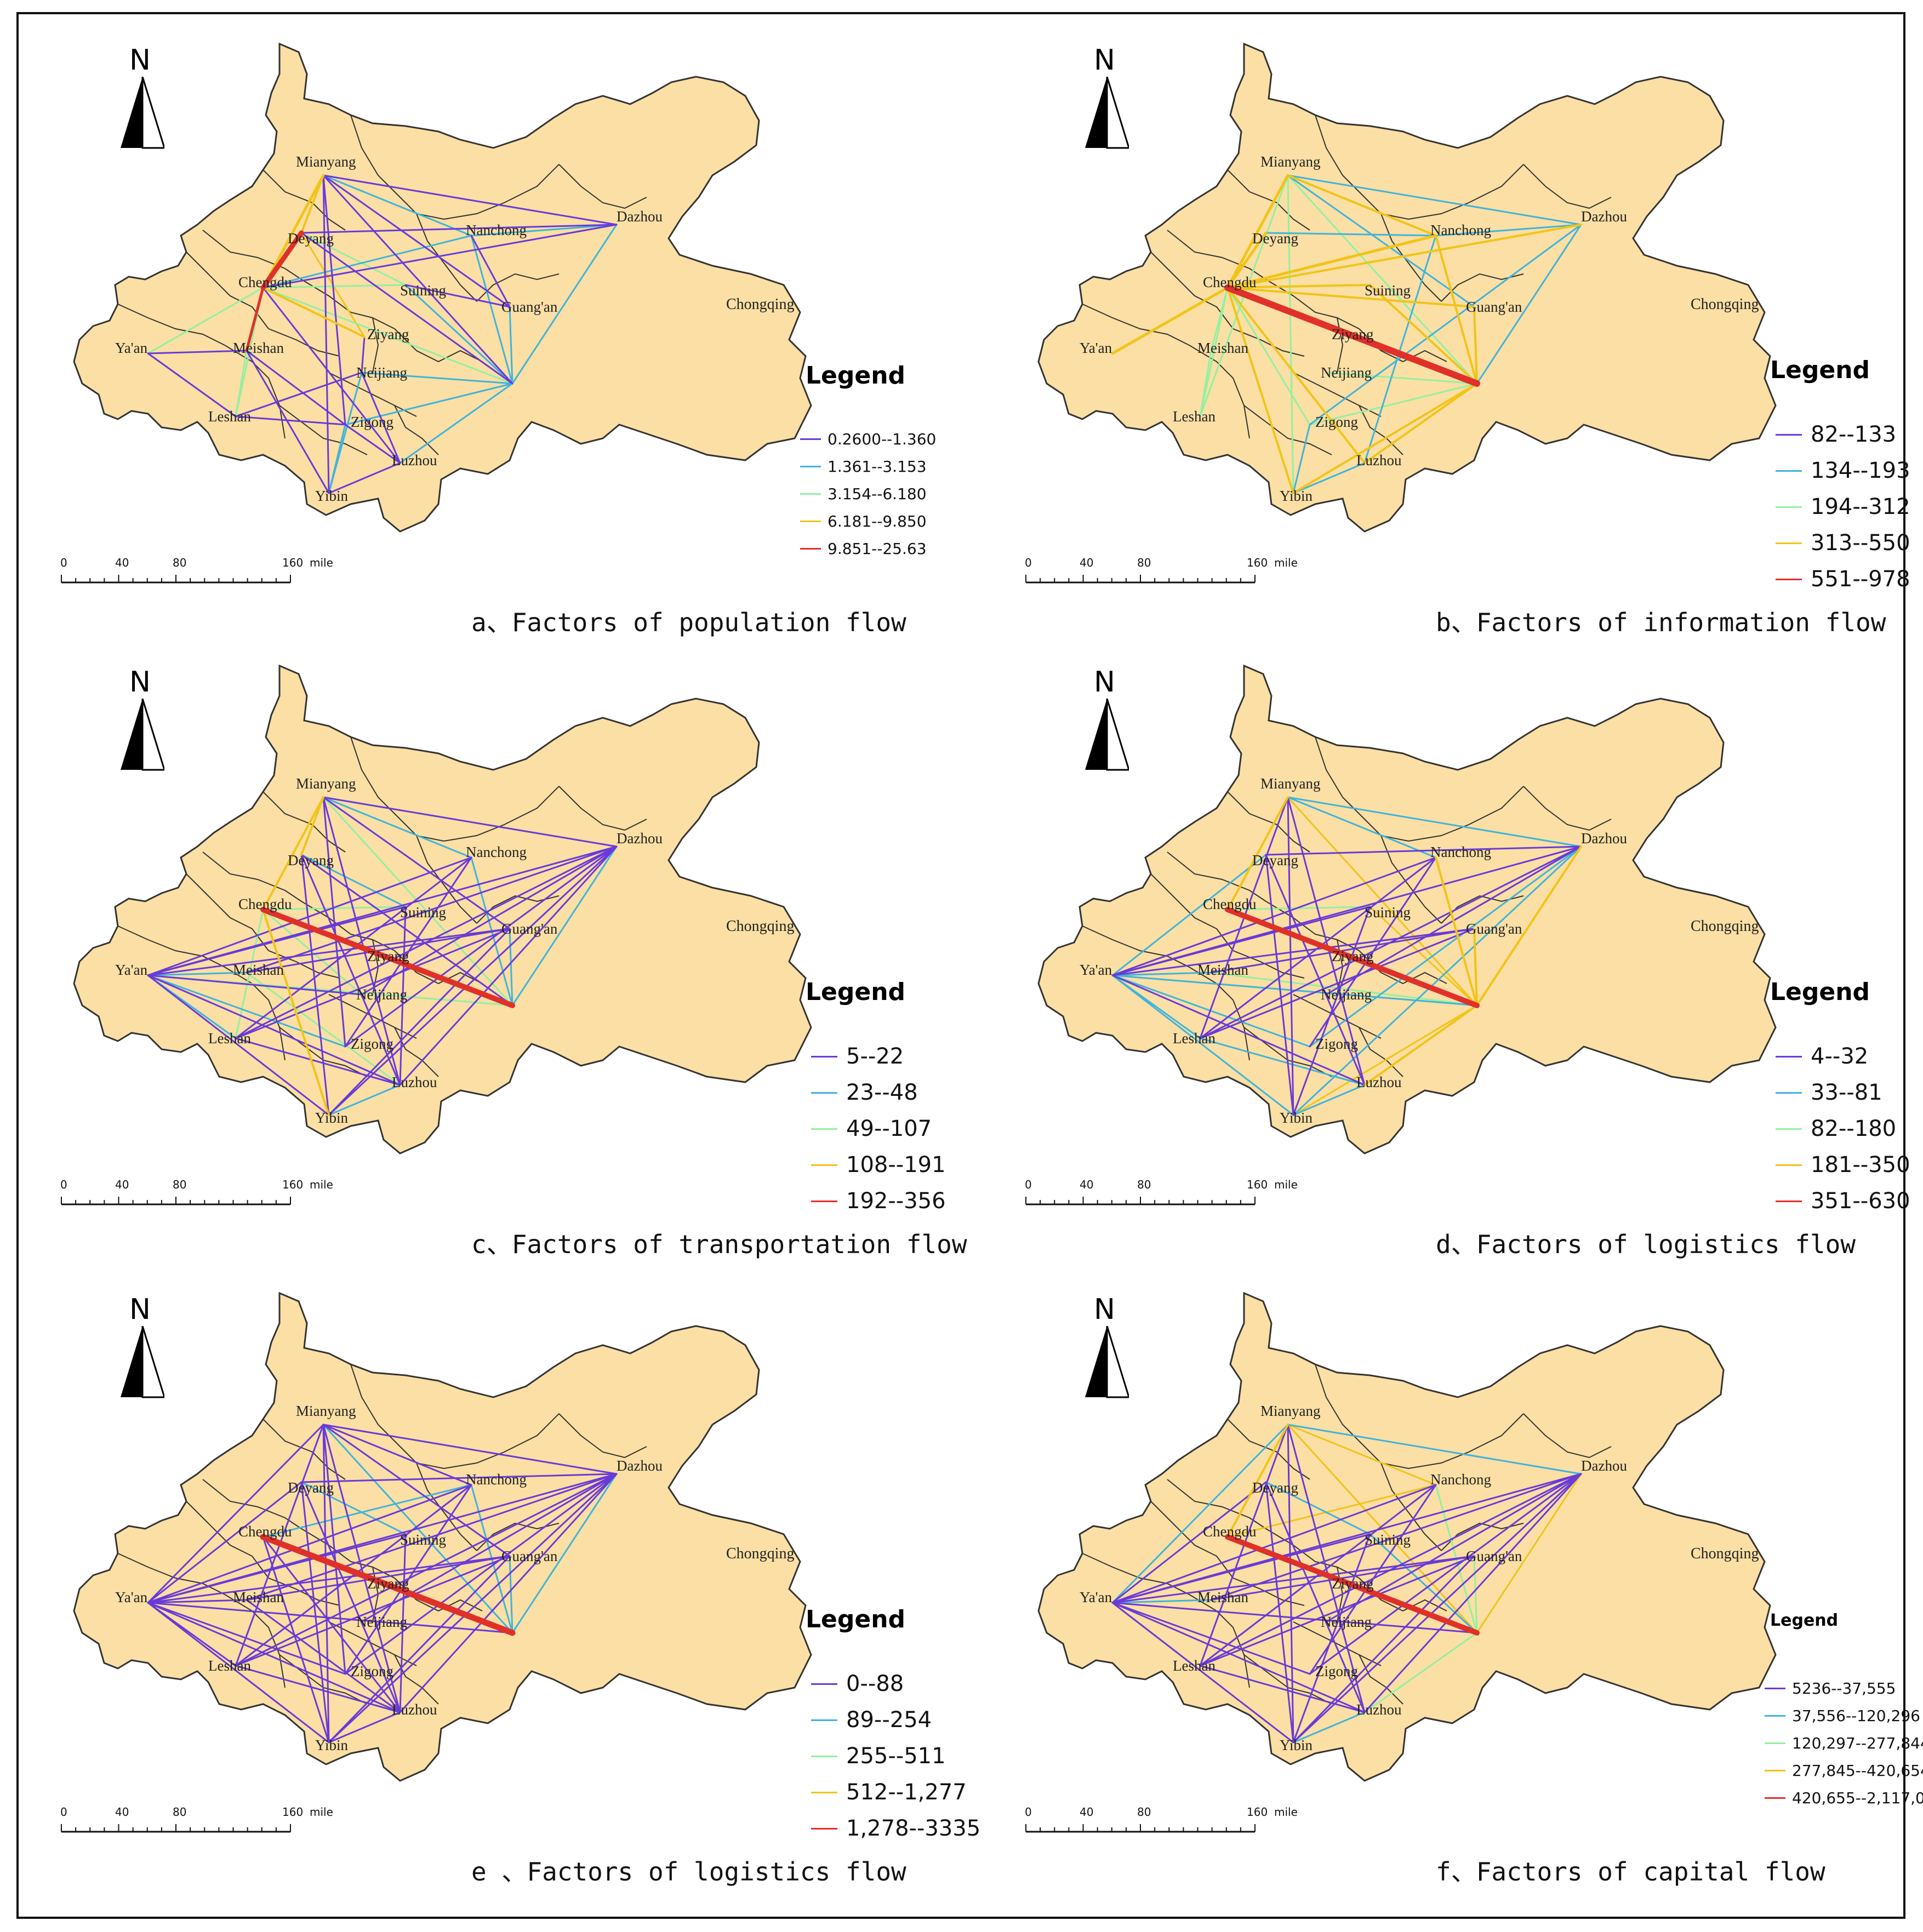 This screenshot has height=1932, width=1923. Describe the element at coordinates (1202, 1045) in the screenshot. I see `flow-line-ya-an-yibin` at that location.